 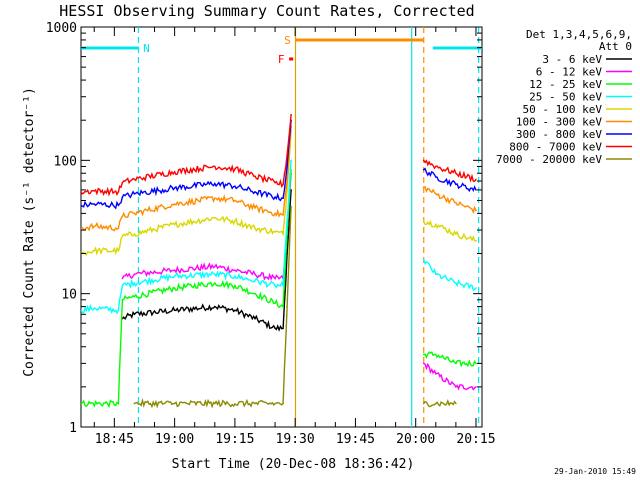 What do you see at coordinates (281, 59) in the screenshot?
I see `flag-label-F: F` at bounding box center [281, 59].